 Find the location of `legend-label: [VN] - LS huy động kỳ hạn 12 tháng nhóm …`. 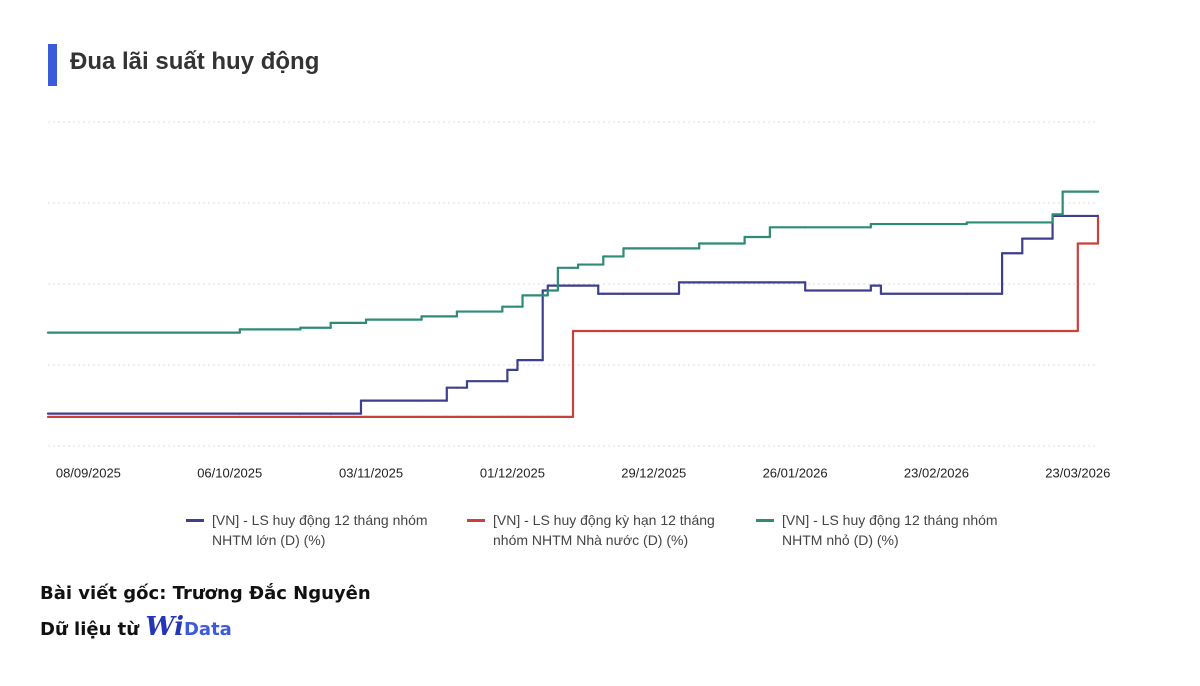

legend-label: [VN] - LS huy động kỳ hạn 12 tháng nhóm … is located at coordinates (604, 530).